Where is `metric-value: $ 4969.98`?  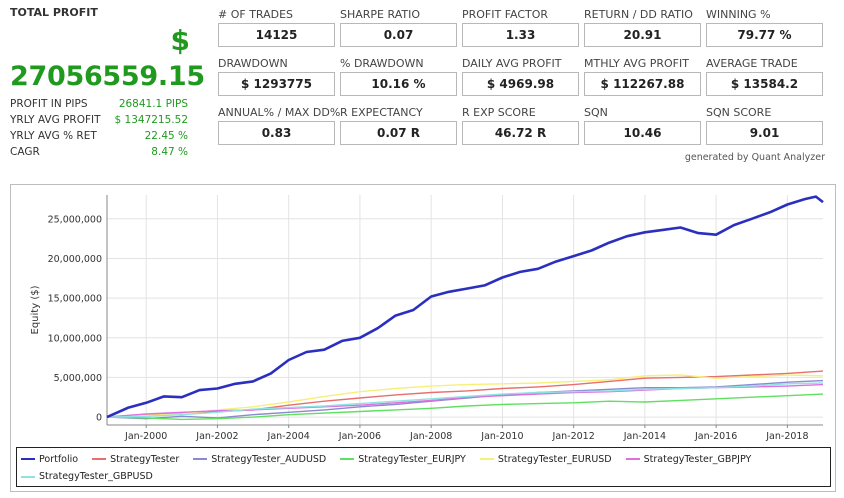 metric-value: $ 4969.98 is located at coordinates (520, 84).